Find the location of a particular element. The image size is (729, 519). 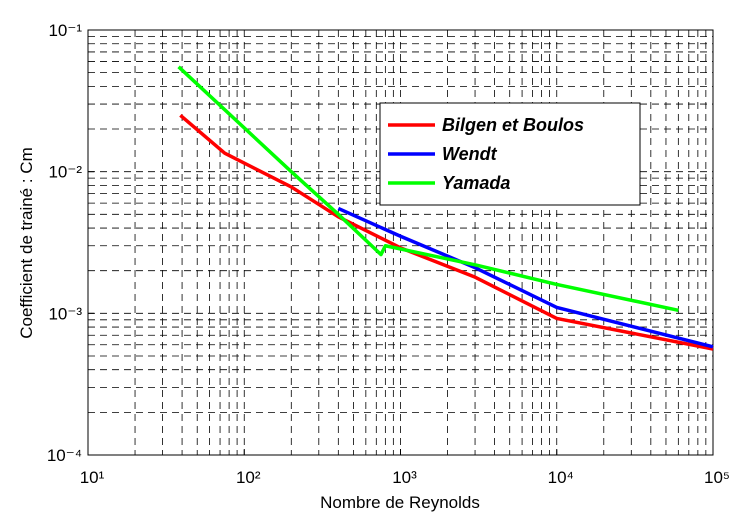

x-tick-label: 10³ is located at coordinates (404, 477).